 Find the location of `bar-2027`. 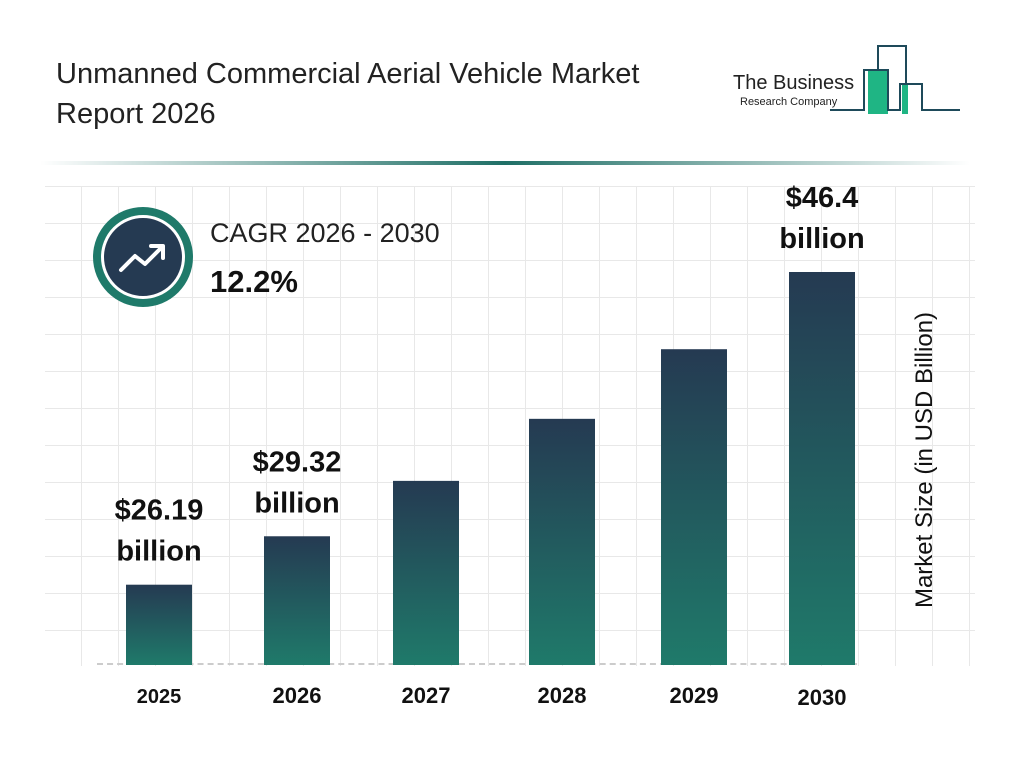

bar-2027 is located at coordinates (426, 572).